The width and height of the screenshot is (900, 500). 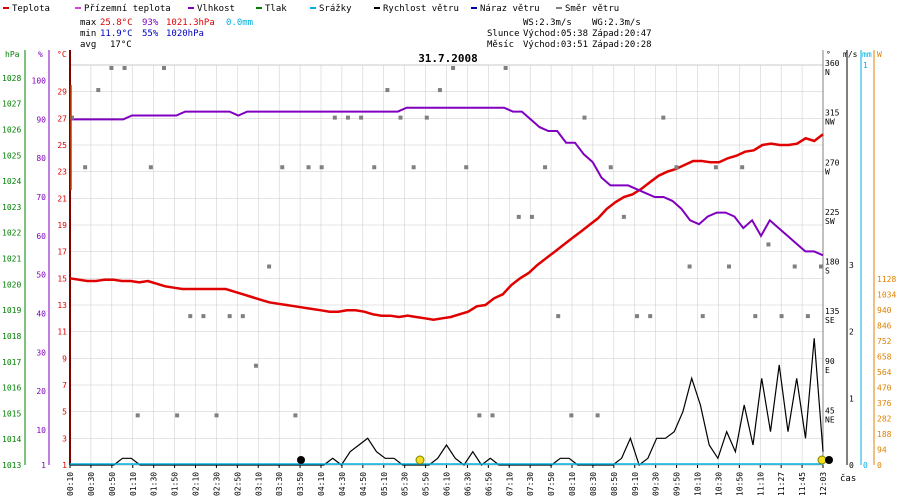 What do you see at coordinates (127, 9) in the screenshot?
I see `legend-label-1: Přízemní teplota` at bounding box center [127, 9].